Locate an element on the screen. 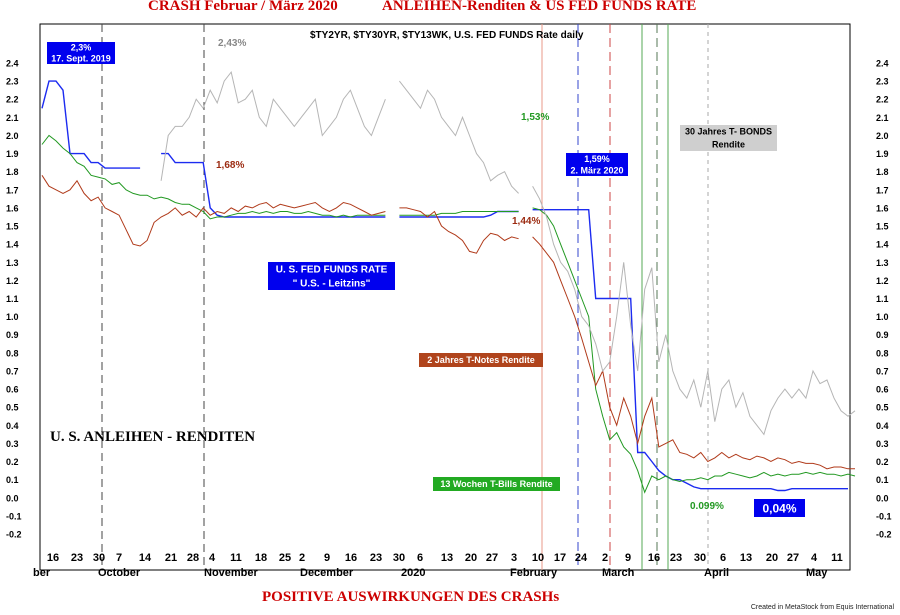  value-annotation: 1,68% is located at coordinates (230, 165).